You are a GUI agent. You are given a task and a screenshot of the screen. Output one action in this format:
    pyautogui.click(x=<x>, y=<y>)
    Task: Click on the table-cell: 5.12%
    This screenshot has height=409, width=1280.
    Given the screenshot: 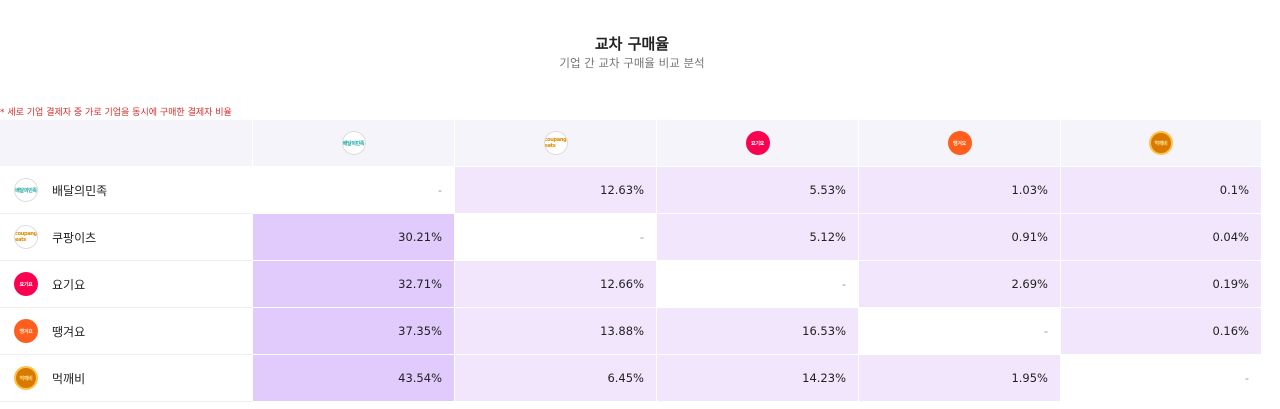 What is the action you would take?
    pyautogui.click(x=758, y=237)
    